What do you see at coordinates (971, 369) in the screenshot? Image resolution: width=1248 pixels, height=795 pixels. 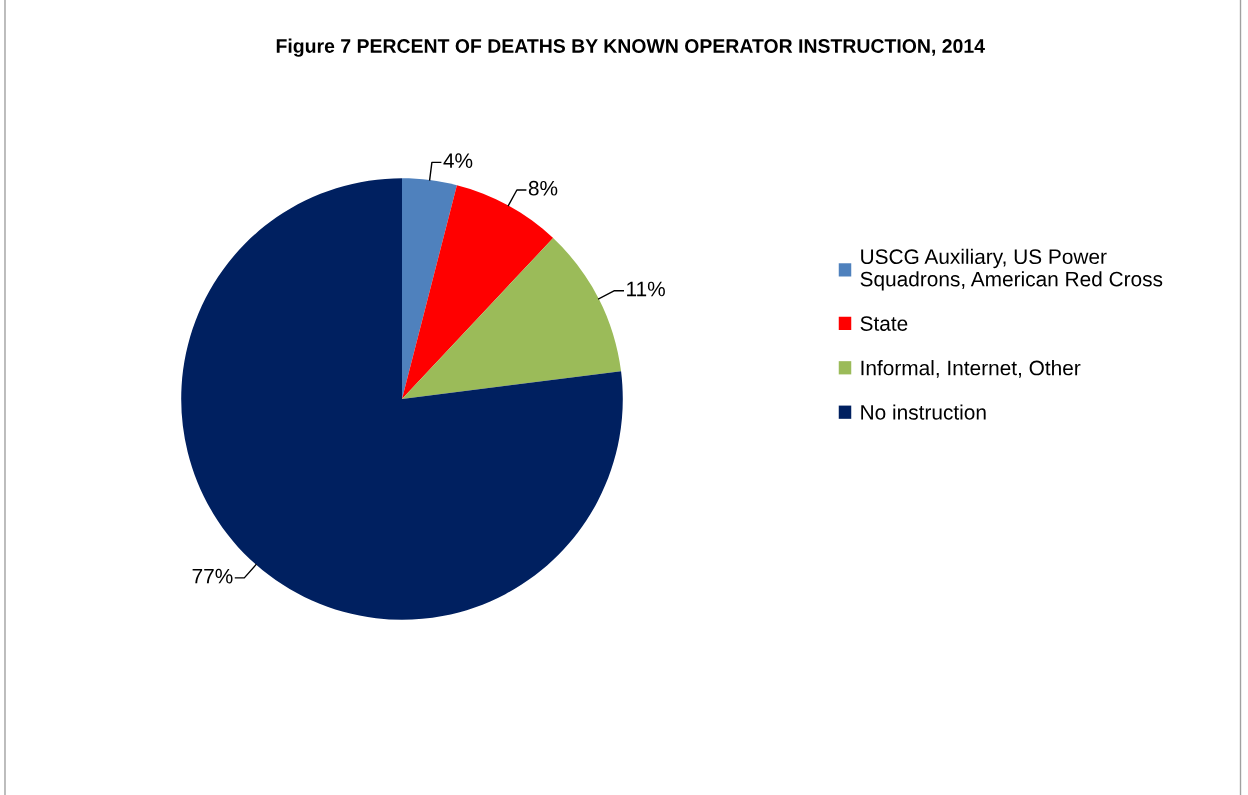 I see `legend-label: Informal, Internet, Other` at bounding box center [971, 369].